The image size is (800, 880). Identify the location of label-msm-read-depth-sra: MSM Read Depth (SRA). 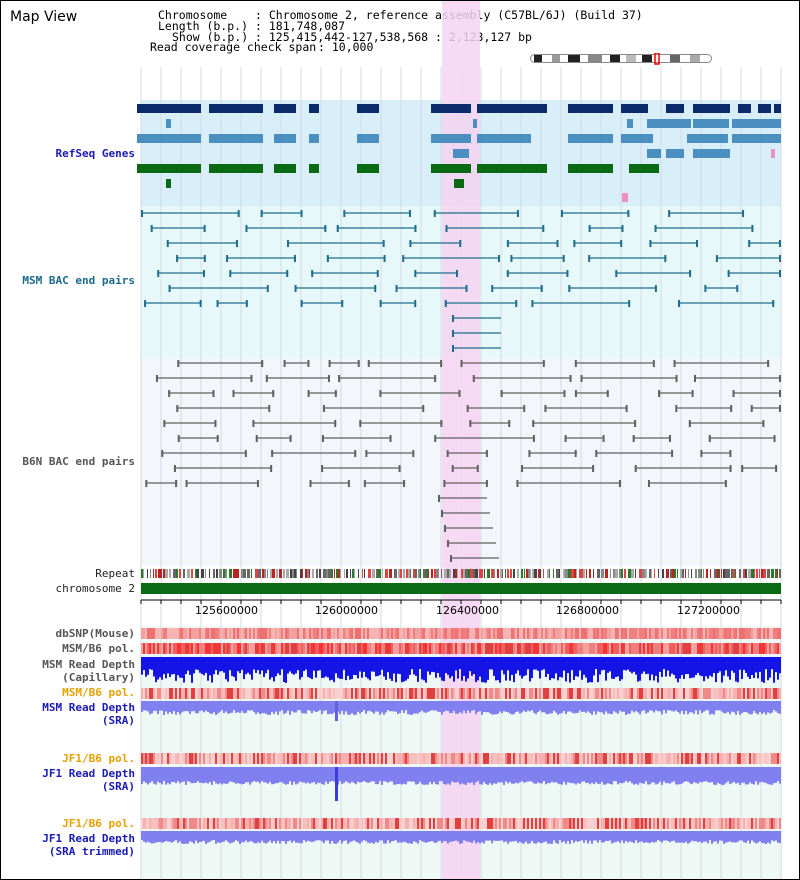
(88, 714).